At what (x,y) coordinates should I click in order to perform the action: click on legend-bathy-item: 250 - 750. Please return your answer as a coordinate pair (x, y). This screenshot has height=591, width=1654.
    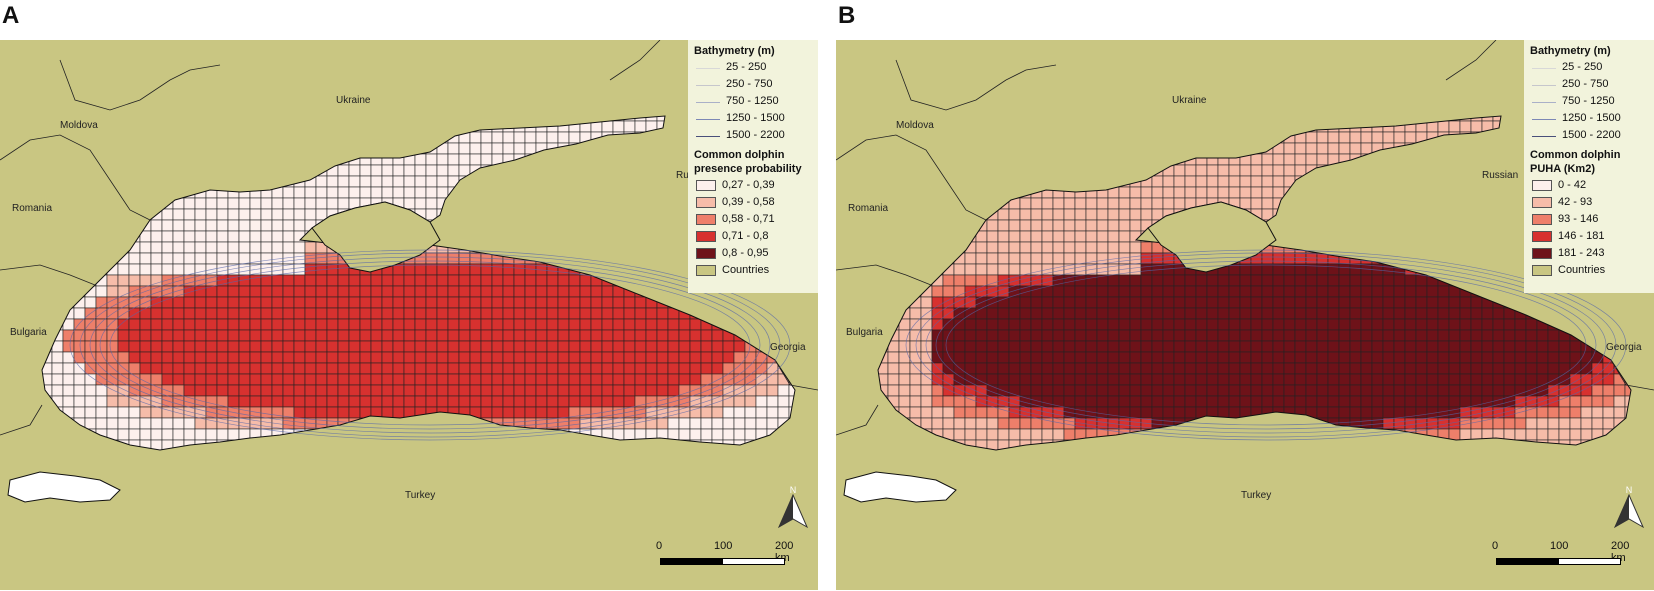
    Looking at the image, I should click on (756, 85).